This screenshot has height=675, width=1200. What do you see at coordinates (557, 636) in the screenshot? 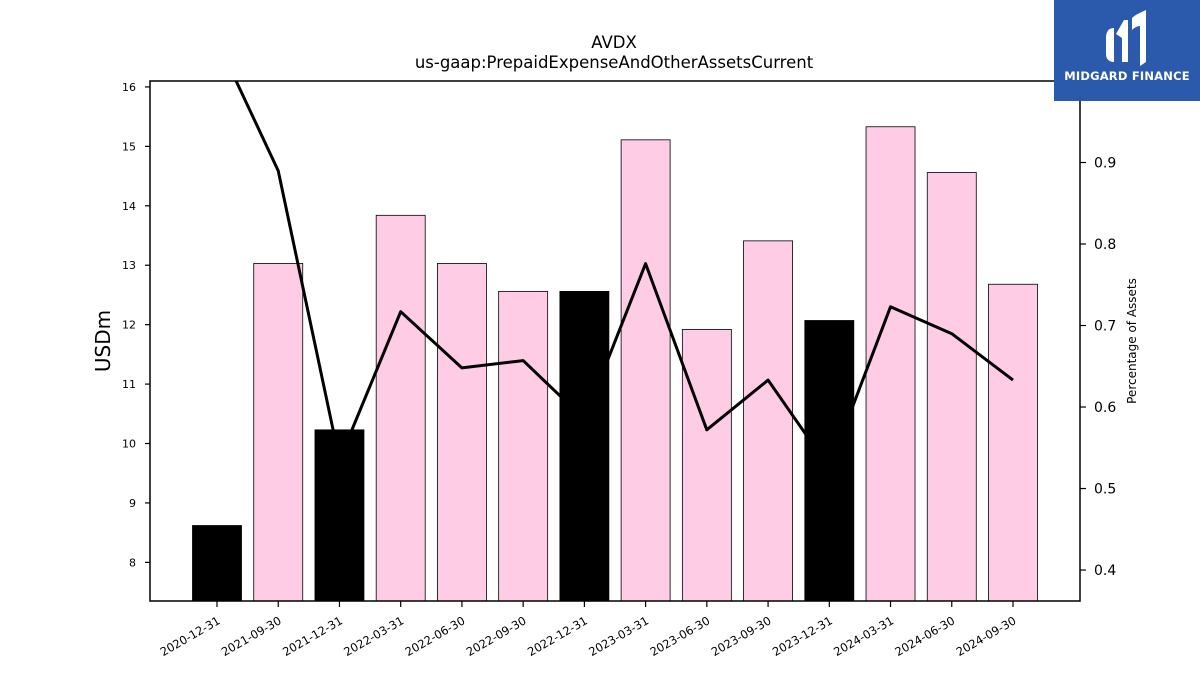
I see `x-tick-label: 2022-12-31` at bounding box center [557, 636].